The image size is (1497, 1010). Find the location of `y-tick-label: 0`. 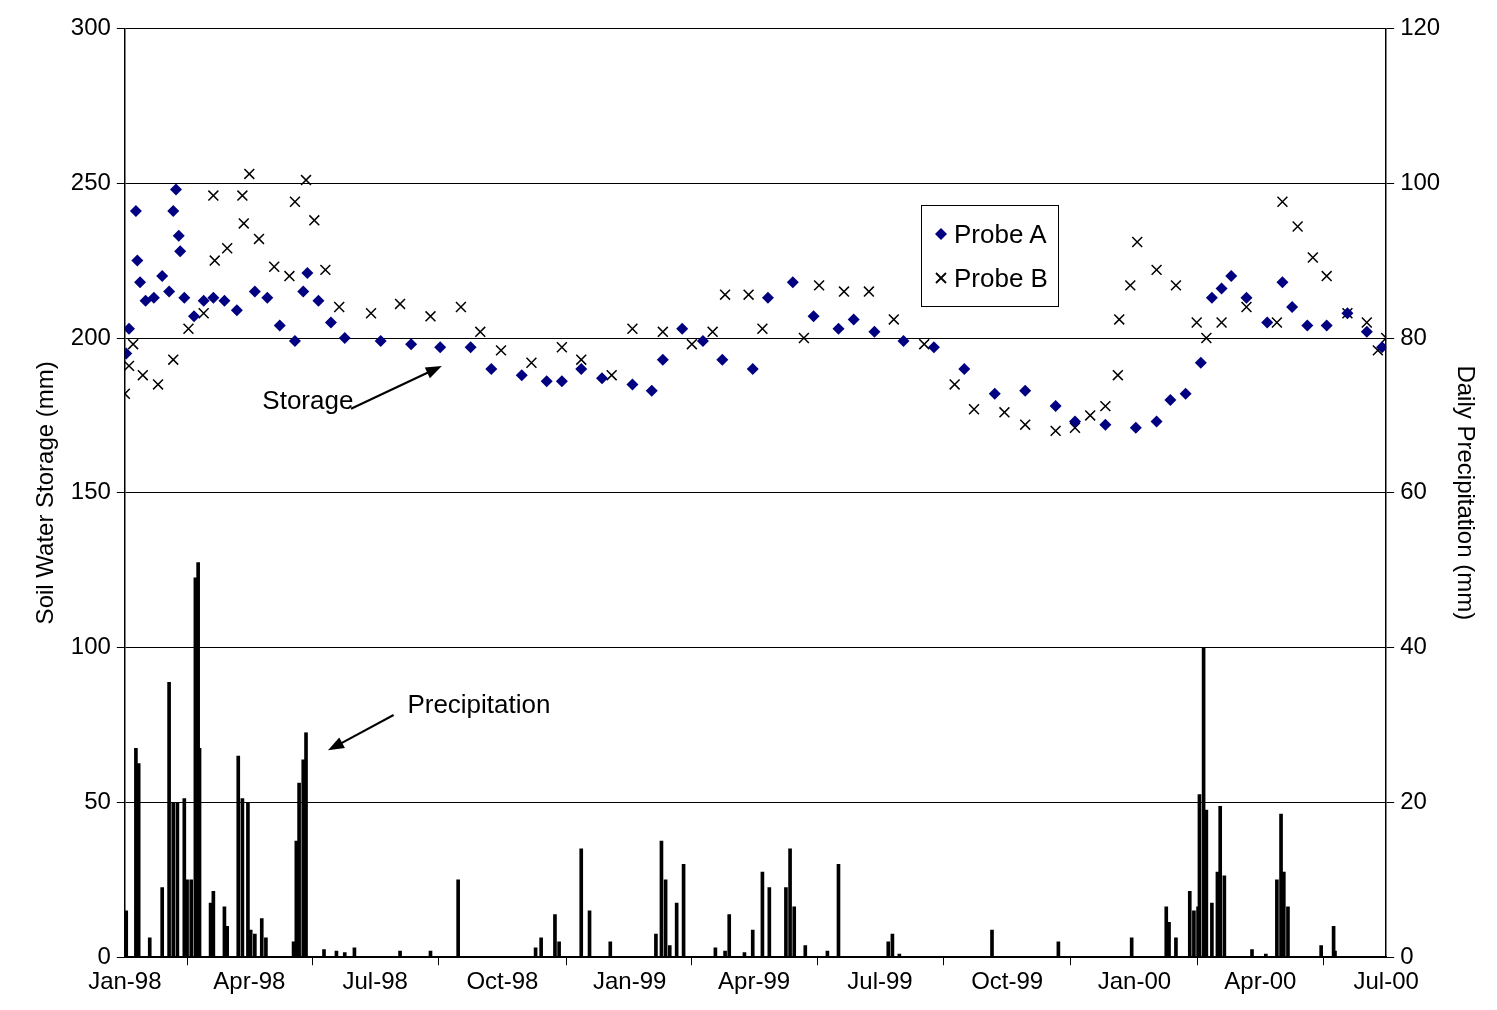

y-tick-label: 0 is located at coordinates (104, 955).